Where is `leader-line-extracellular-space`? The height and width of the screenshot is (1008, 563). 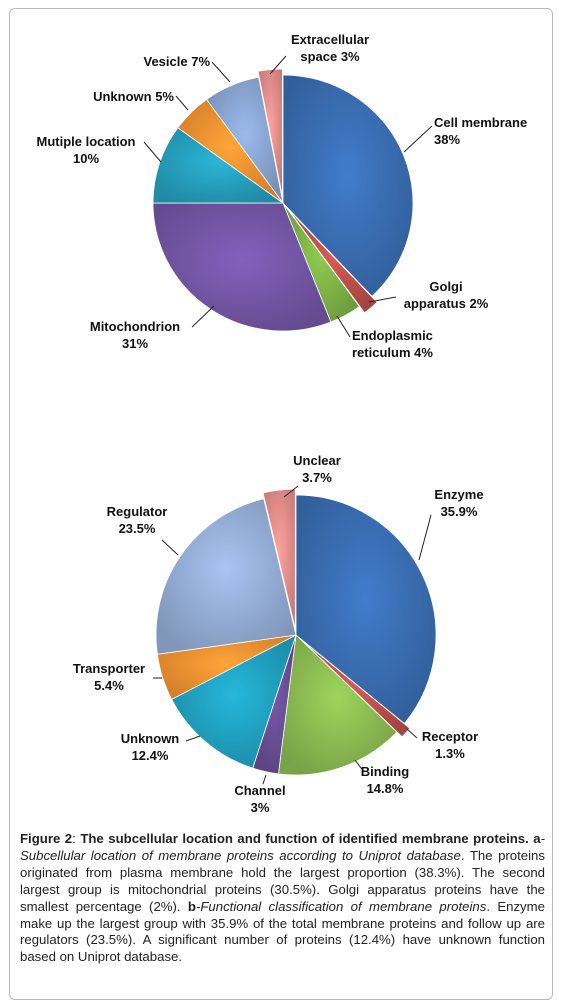
leader-line-extracellular-space is located at coordinates (278, 65).